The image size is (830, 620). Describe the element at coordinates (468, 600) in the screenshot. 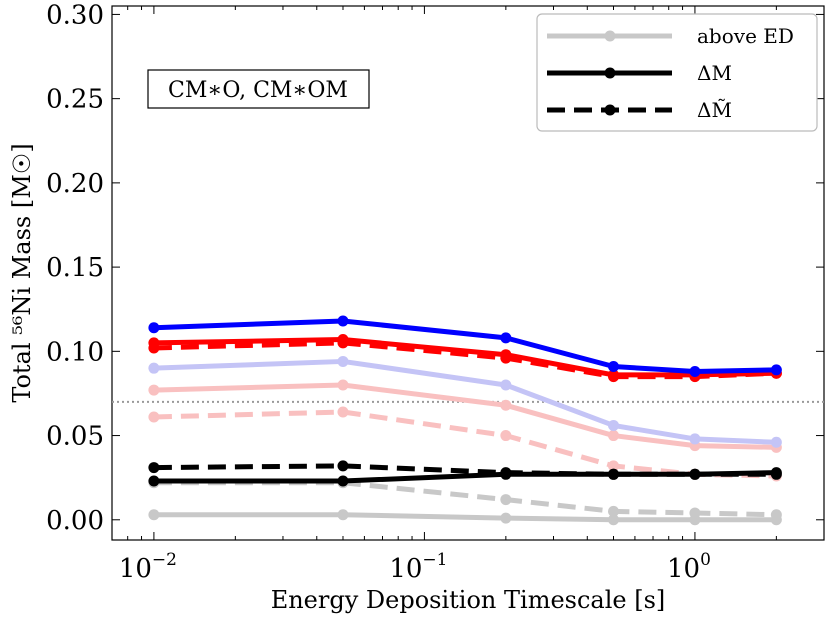

I see `x-axis-label: Energy Deposition Timescale [s]` at that location.